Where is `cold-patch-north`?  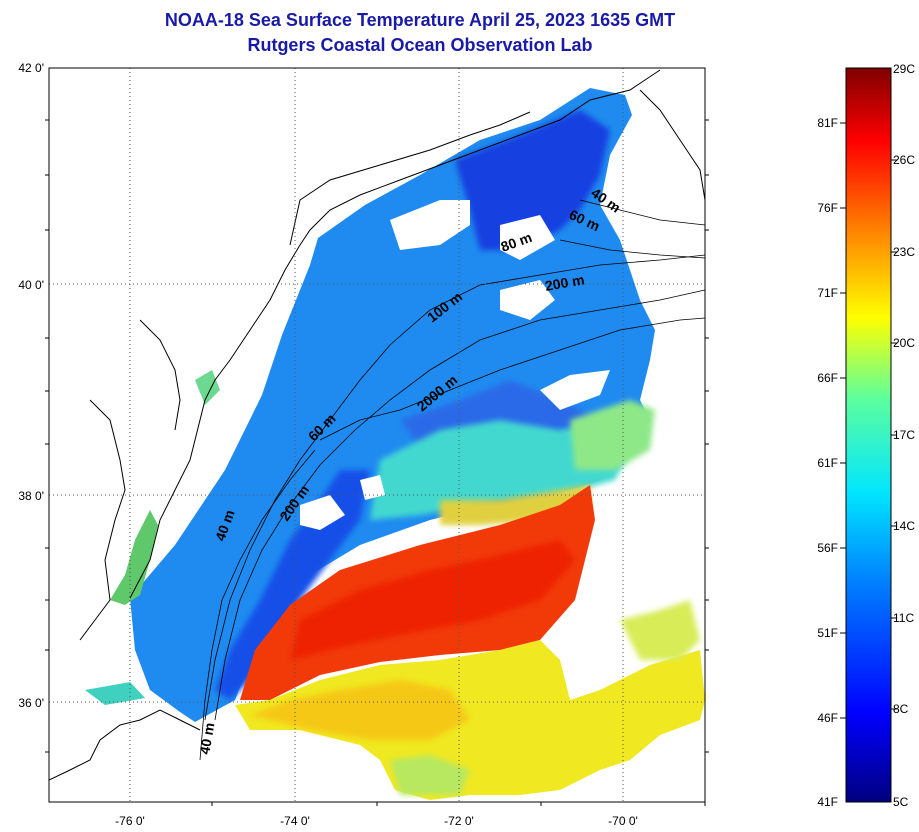
cold-patch-north is located at coordinates (532, 180).